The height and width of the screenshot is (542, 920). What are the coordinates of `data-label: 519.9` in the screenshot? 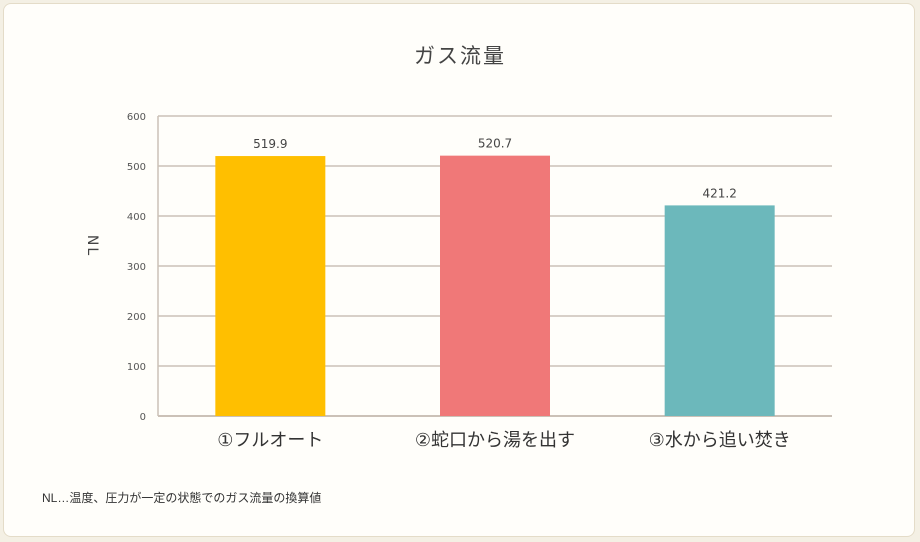 It's located at (270, 144).